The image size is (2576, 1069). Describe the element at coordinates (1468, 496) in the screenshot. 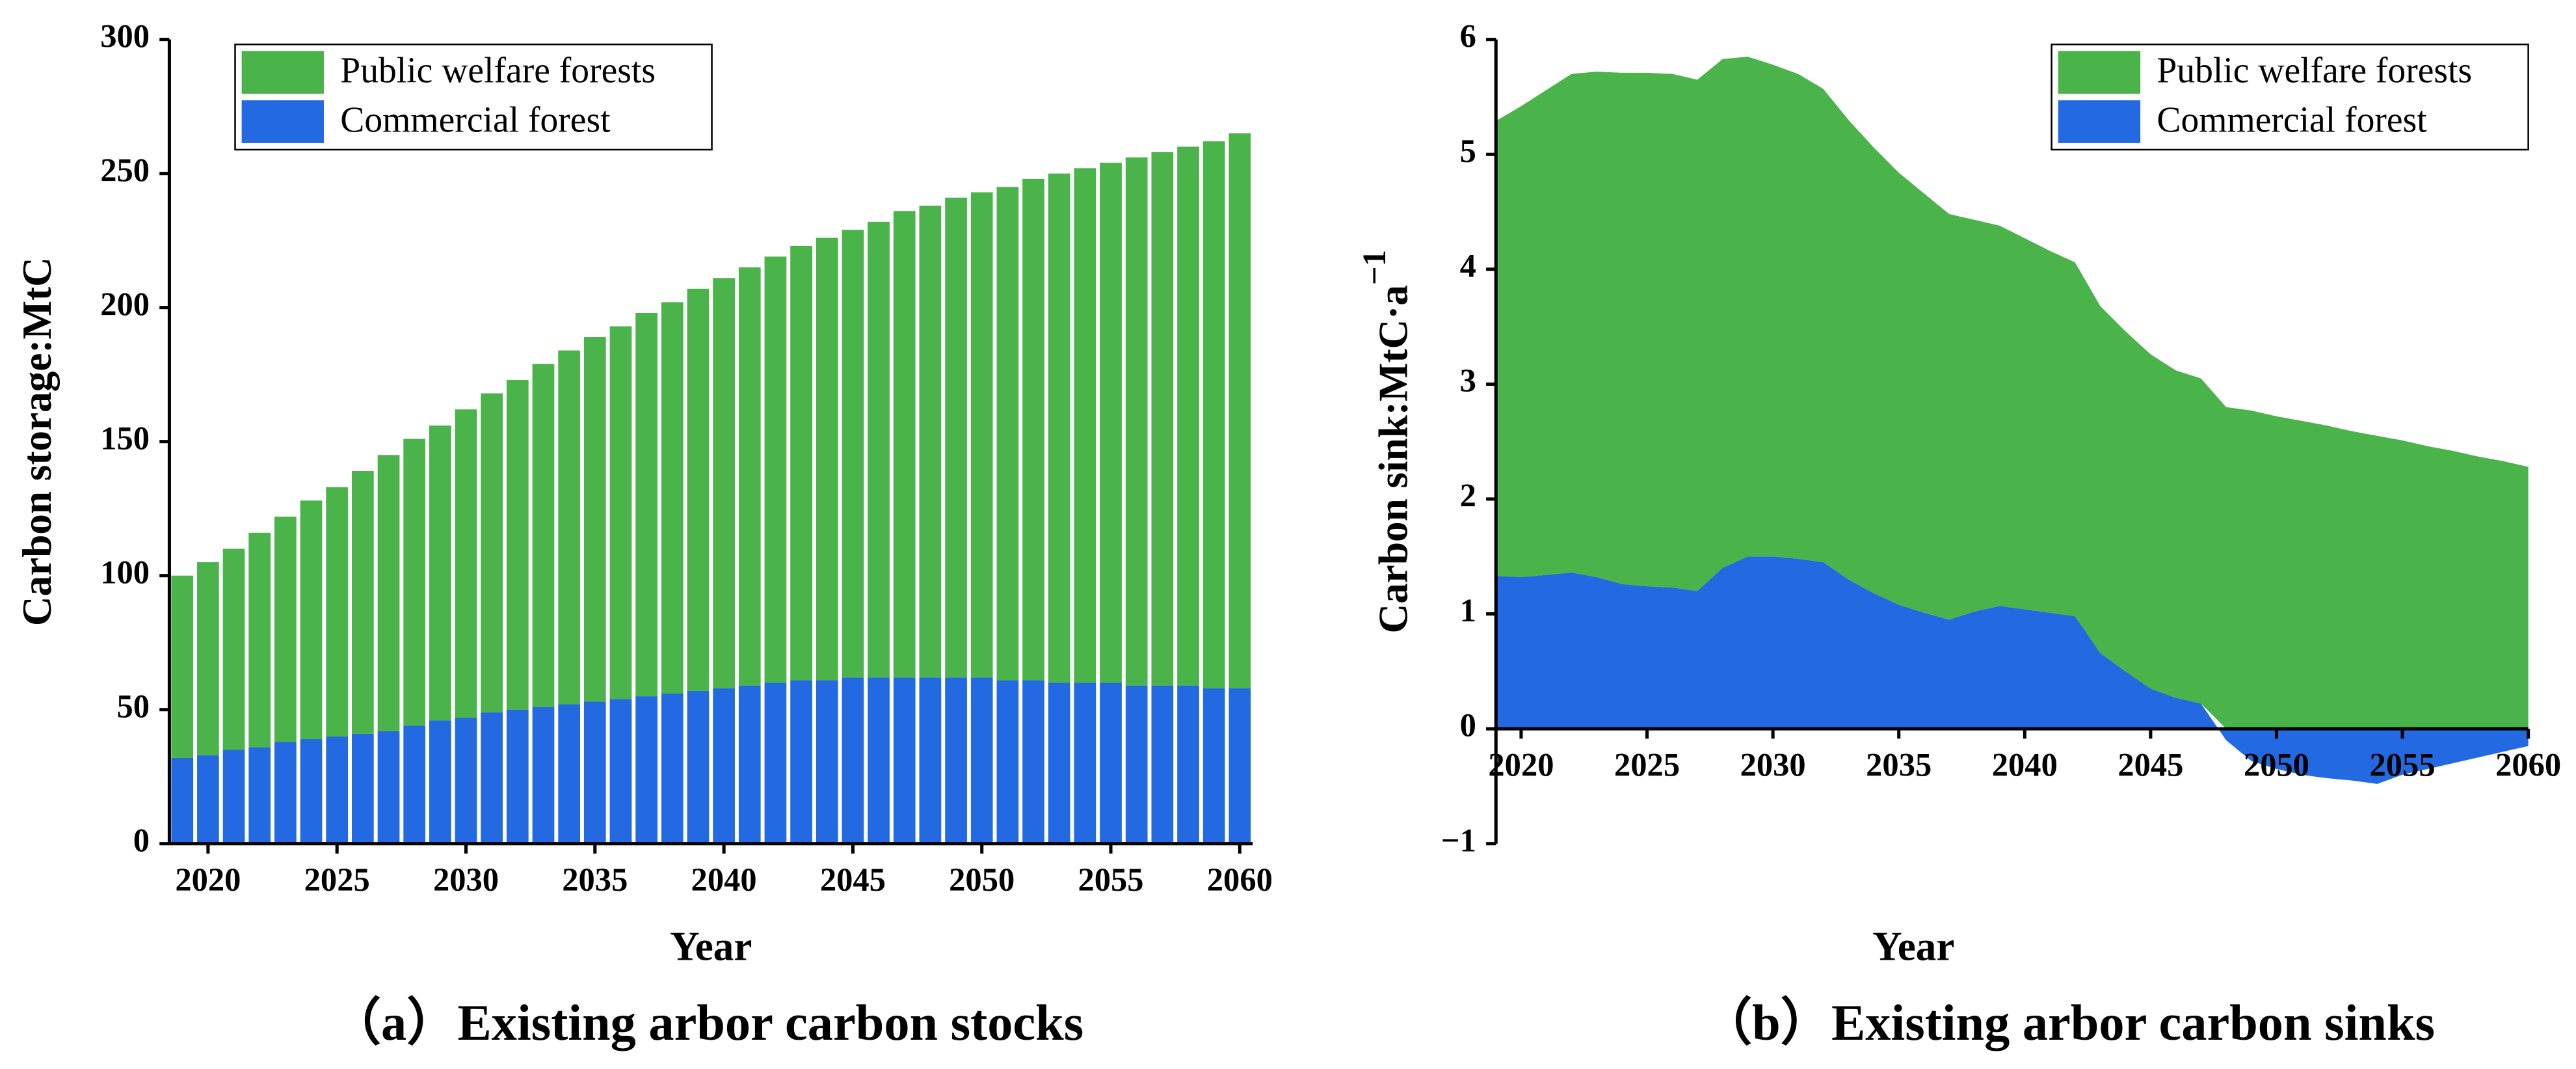

I see `y-tick-label: 2` at that location.